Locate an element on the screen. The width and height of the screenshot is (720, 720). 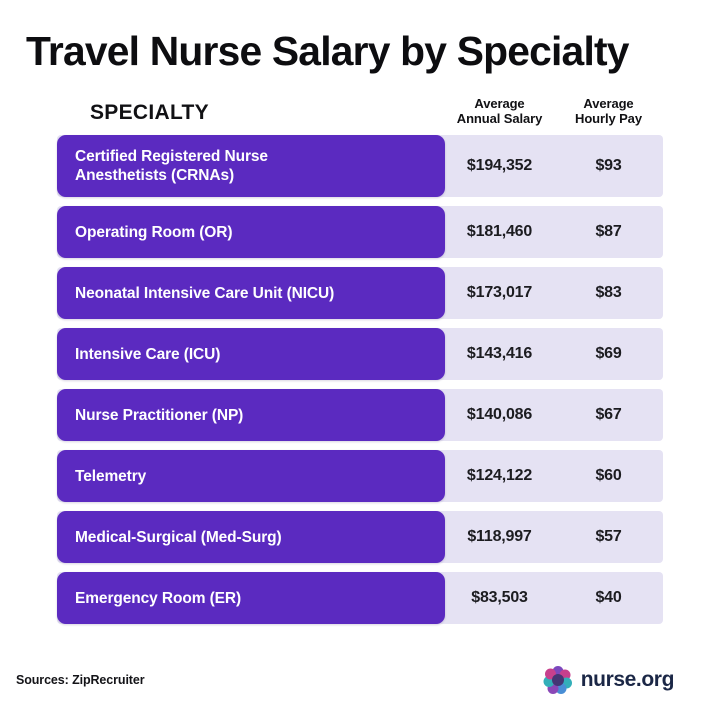
specialty-label-line1: Emergency Room (ER) is located at coordinates (158, 598).